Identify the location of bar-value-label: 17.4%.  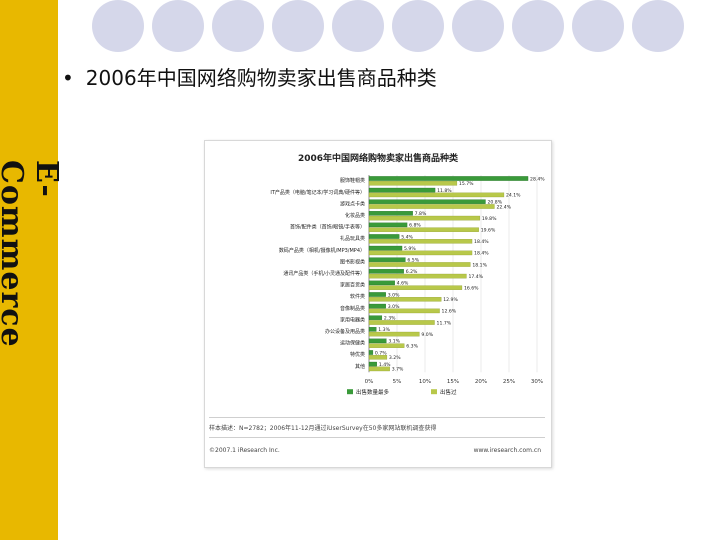
(475, 277).